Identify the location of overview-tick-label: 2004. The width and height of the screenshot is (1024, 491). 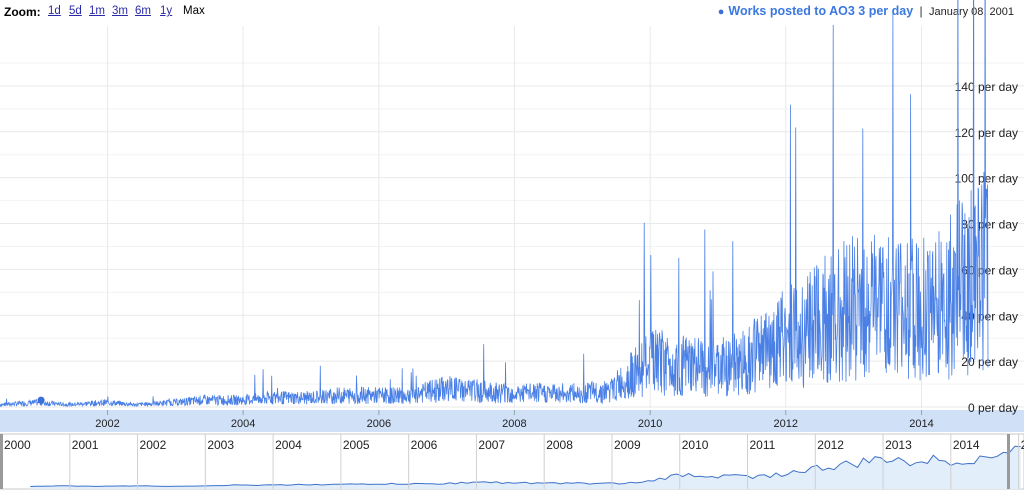
(288, 445).